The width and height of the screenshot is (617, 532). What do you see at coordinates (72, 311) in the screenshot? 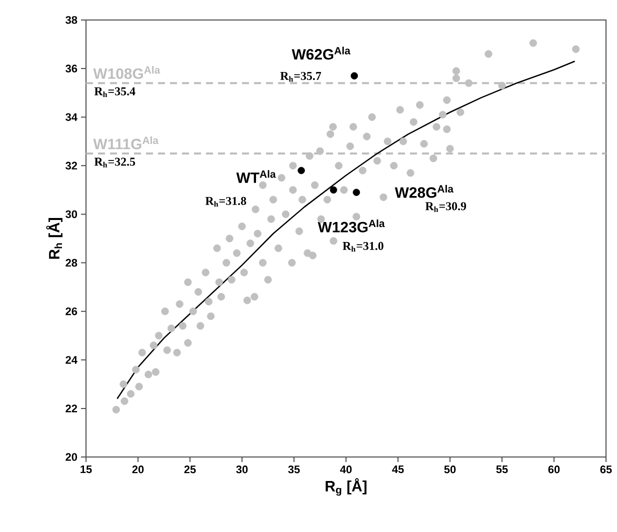
I see `y-tick-label: 26` at bounding box center [72, 311].